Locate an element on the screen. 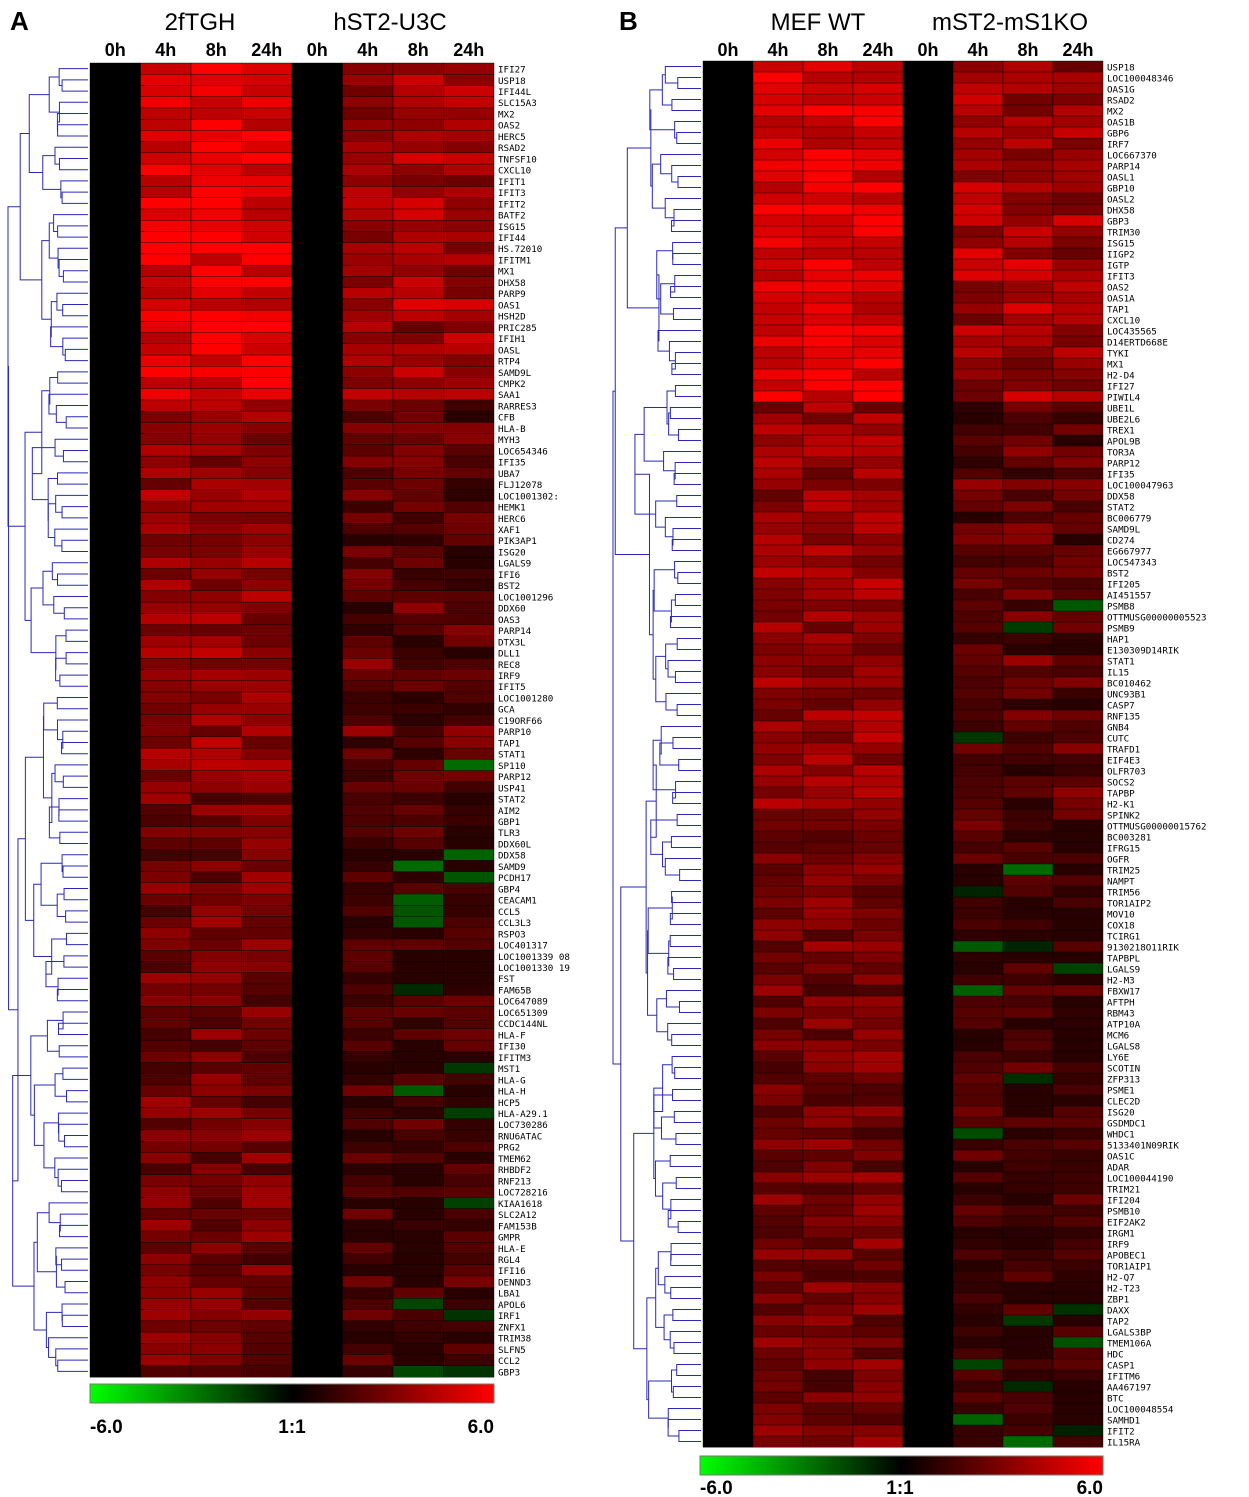 The height and width of the screenshot is (1497, 1249). gene-label: OASL2 is located at coordinates (1121, 199).